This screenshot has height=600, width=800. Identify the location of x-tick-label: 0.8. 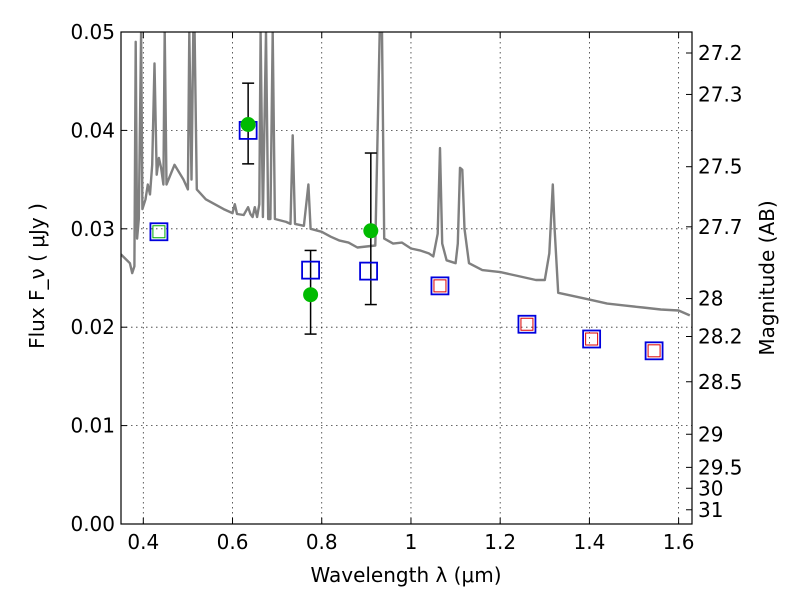
(322, 542).